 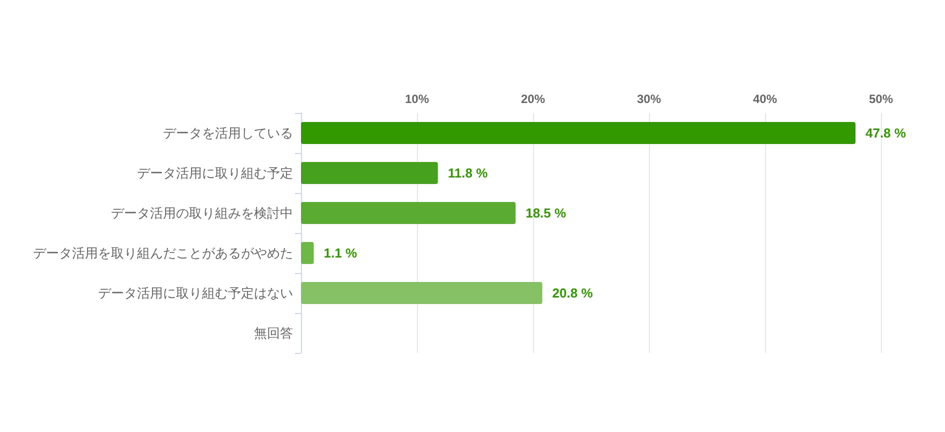 What do you see at coordinates (215, 173) in the screenshot?
I see `y-tick-label: データ活用に取り組む予定` at bounding box center [215, 173].